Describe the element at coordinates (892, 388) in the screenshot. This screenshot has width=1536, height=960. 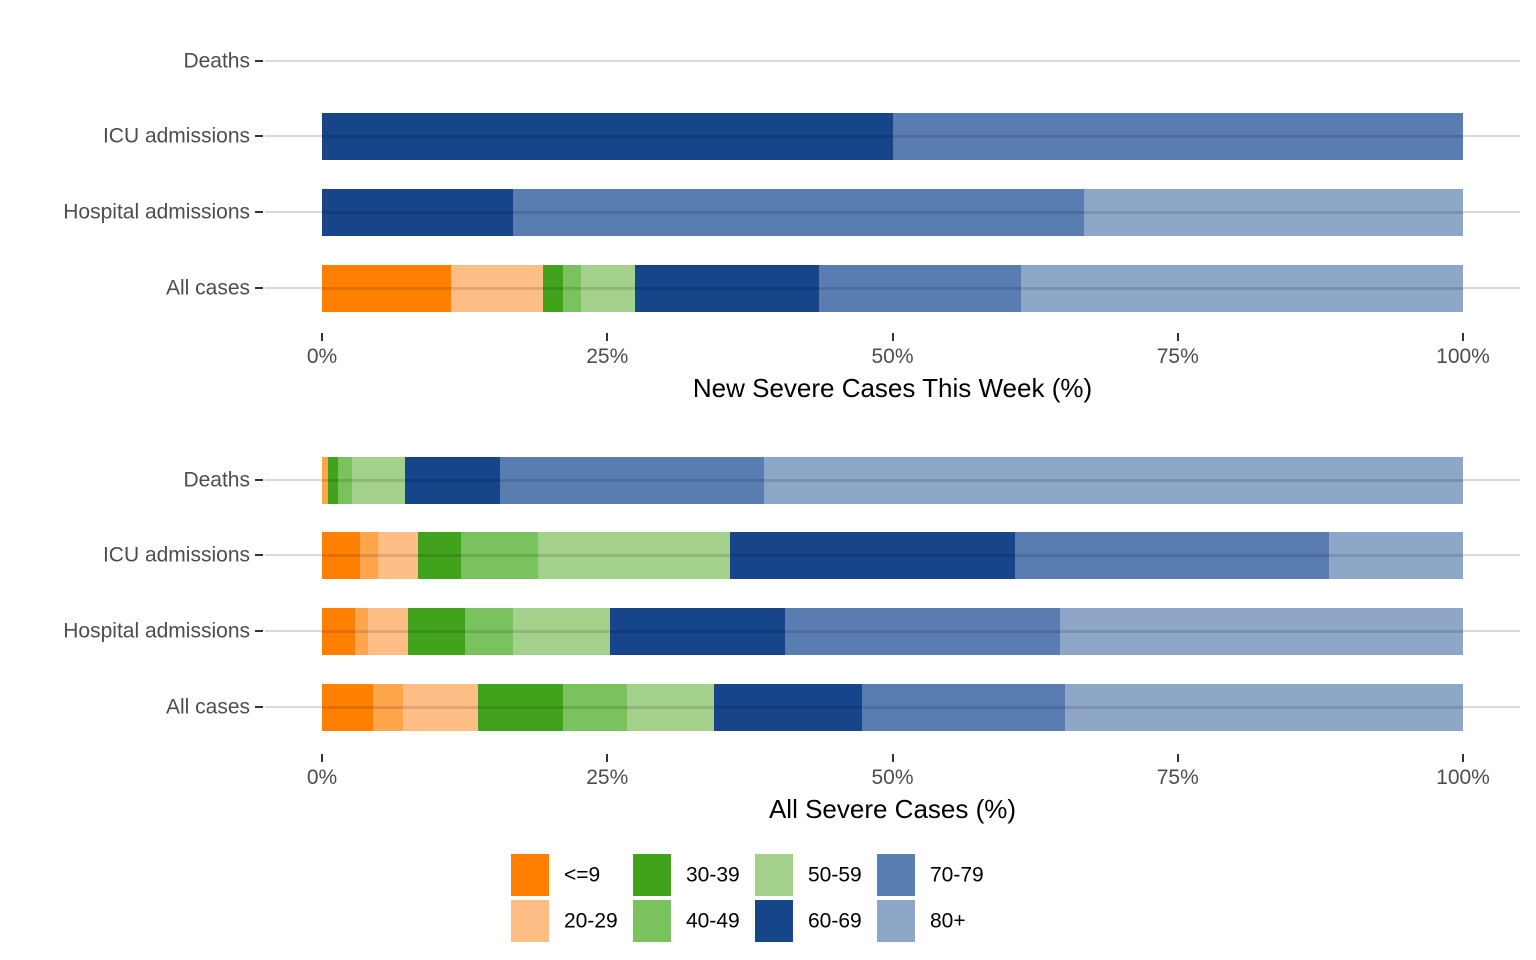
I see `x-axis-title: New Severe Cases This Week (%)` at that location.